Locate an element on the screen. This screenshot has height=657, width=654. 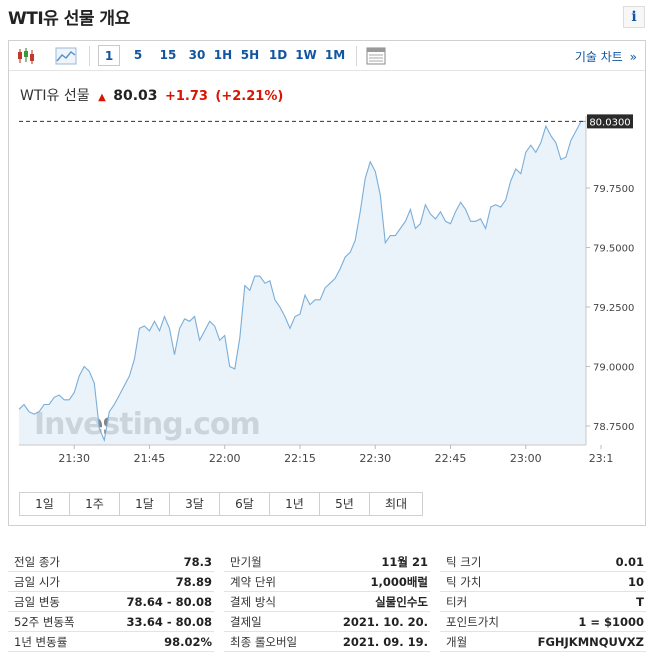
technical-chart-label: 기술 차트 is located at coordinates (598, 57).